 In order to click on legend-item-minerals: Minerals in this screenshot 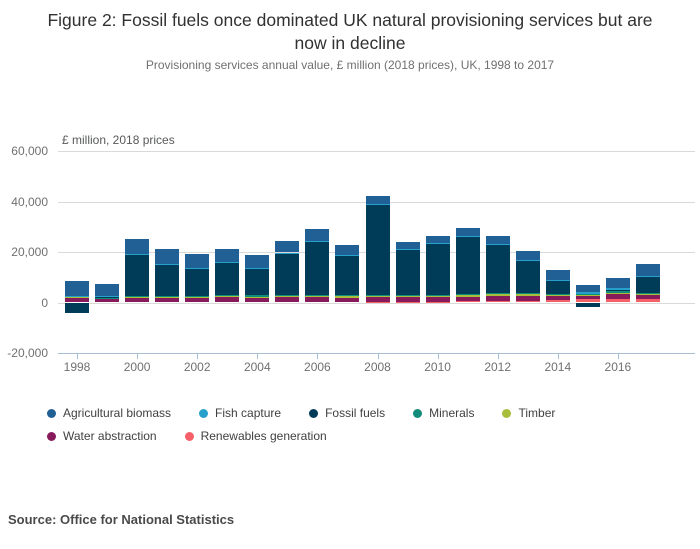, I will do `click(443, 413)`.